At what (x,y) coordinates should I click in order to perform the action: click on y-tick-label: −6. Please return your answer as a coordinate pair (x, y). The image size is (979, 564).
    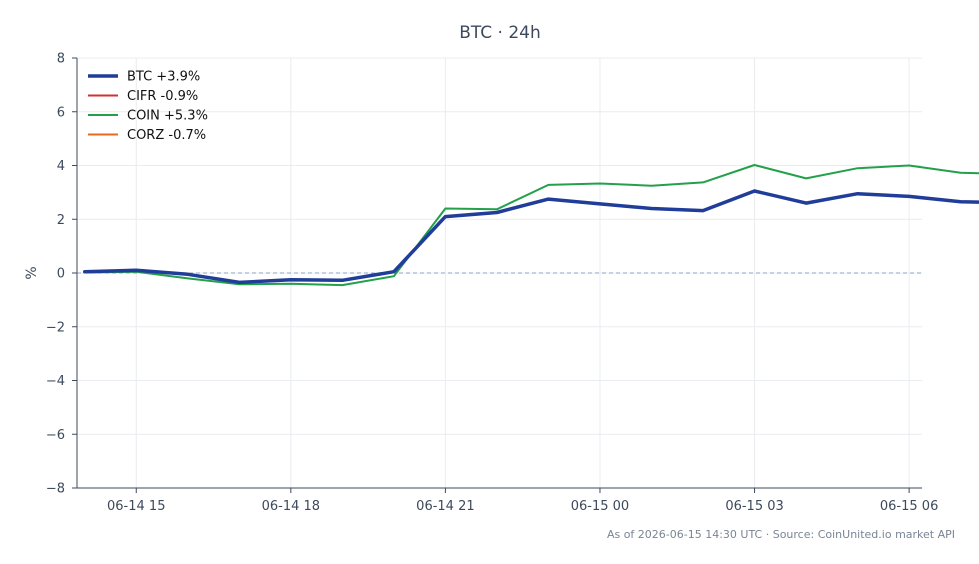
    Looking at the image, I should click on (55, 435).